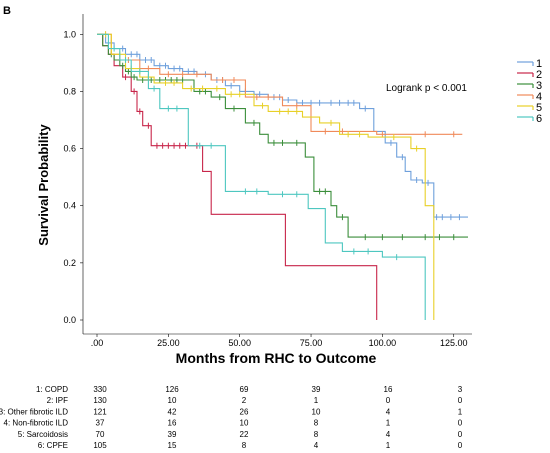 Image resolution: width=550 pixels, height=453 pixels. Describe the element at coordinates (539, 64) in the screenshot. I see `legend-label: 1` at that location.